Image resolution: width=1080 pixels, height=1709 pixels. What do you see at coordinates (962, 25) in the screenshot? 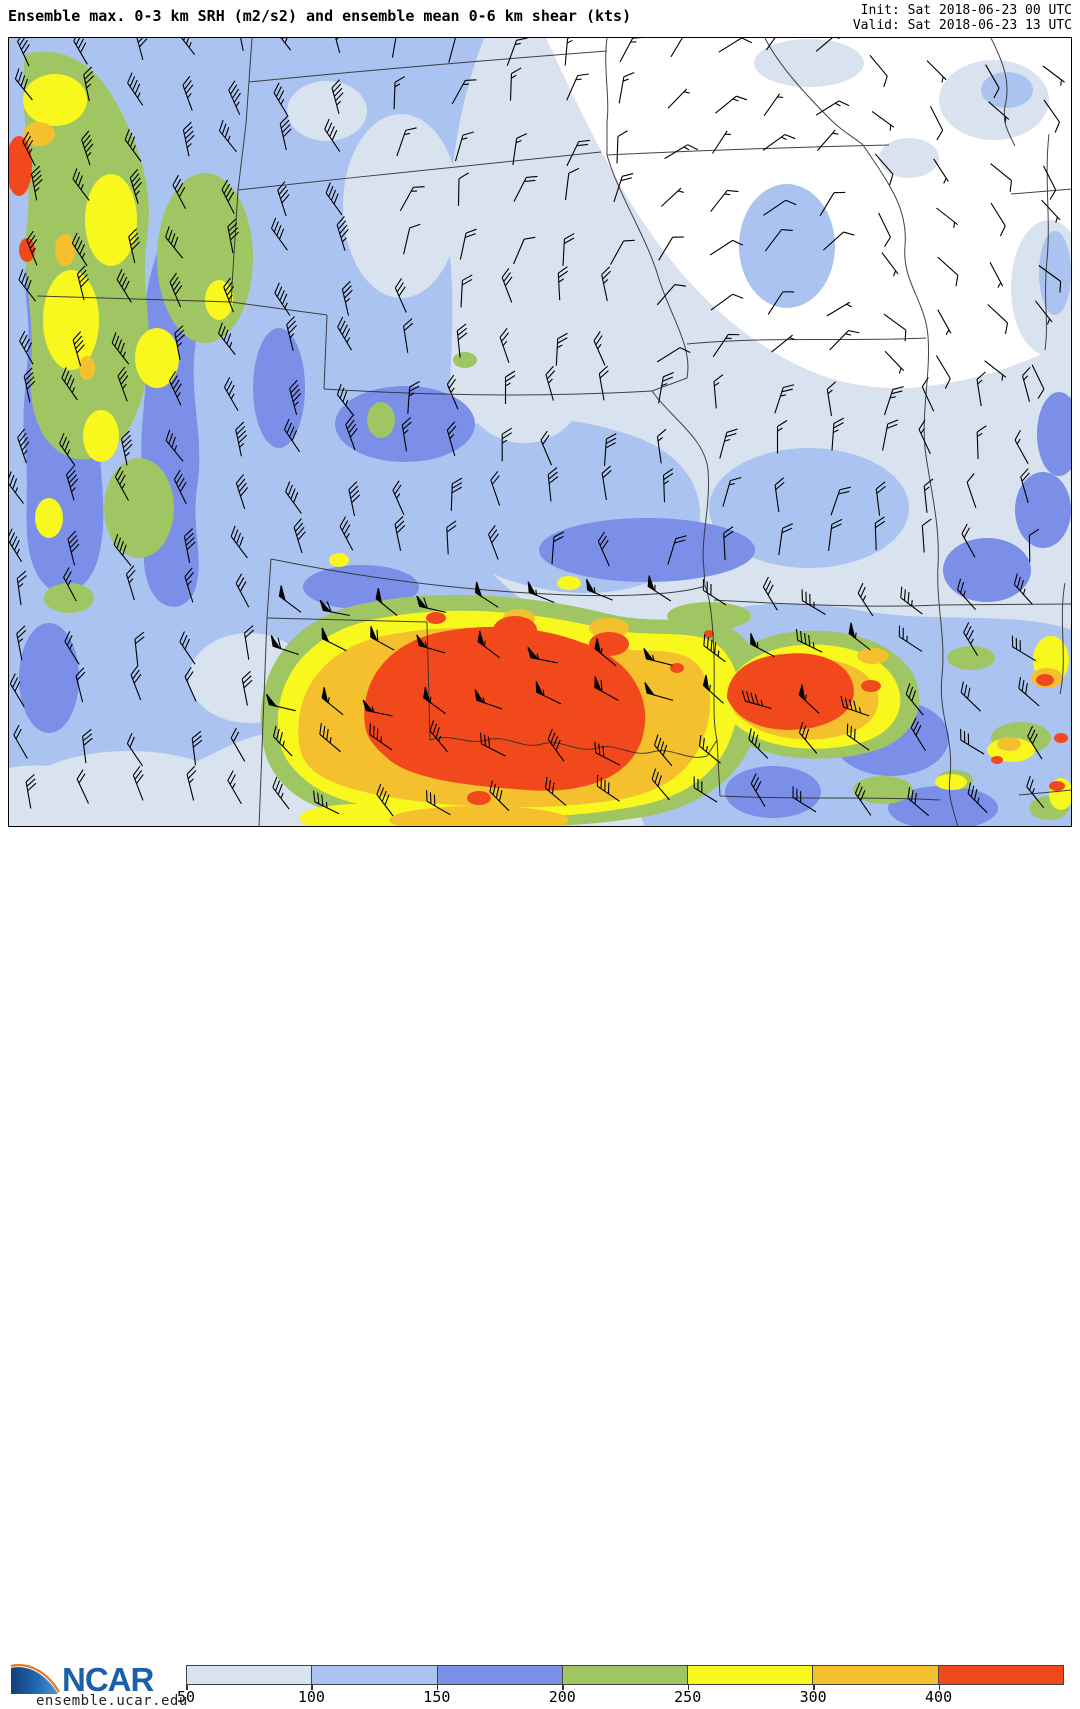
I see `valid-time: Valid: Sat 2018-06-23 13 UTC` at bounding box center [962, 25].